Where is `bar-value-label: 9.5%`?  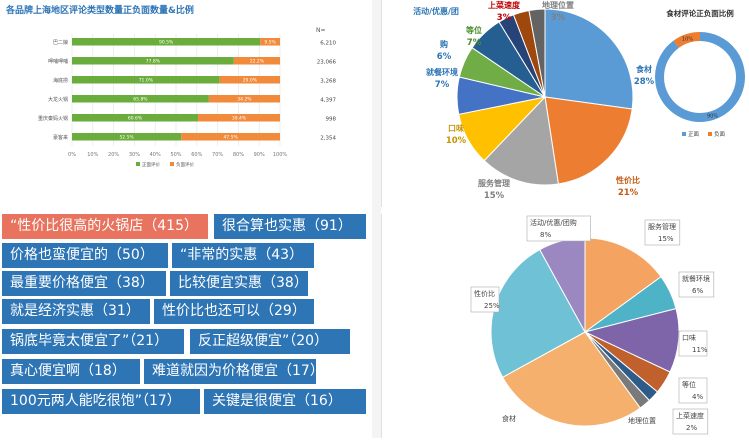 bar-value-label: 9.5% is located at coordinates (270, 43).